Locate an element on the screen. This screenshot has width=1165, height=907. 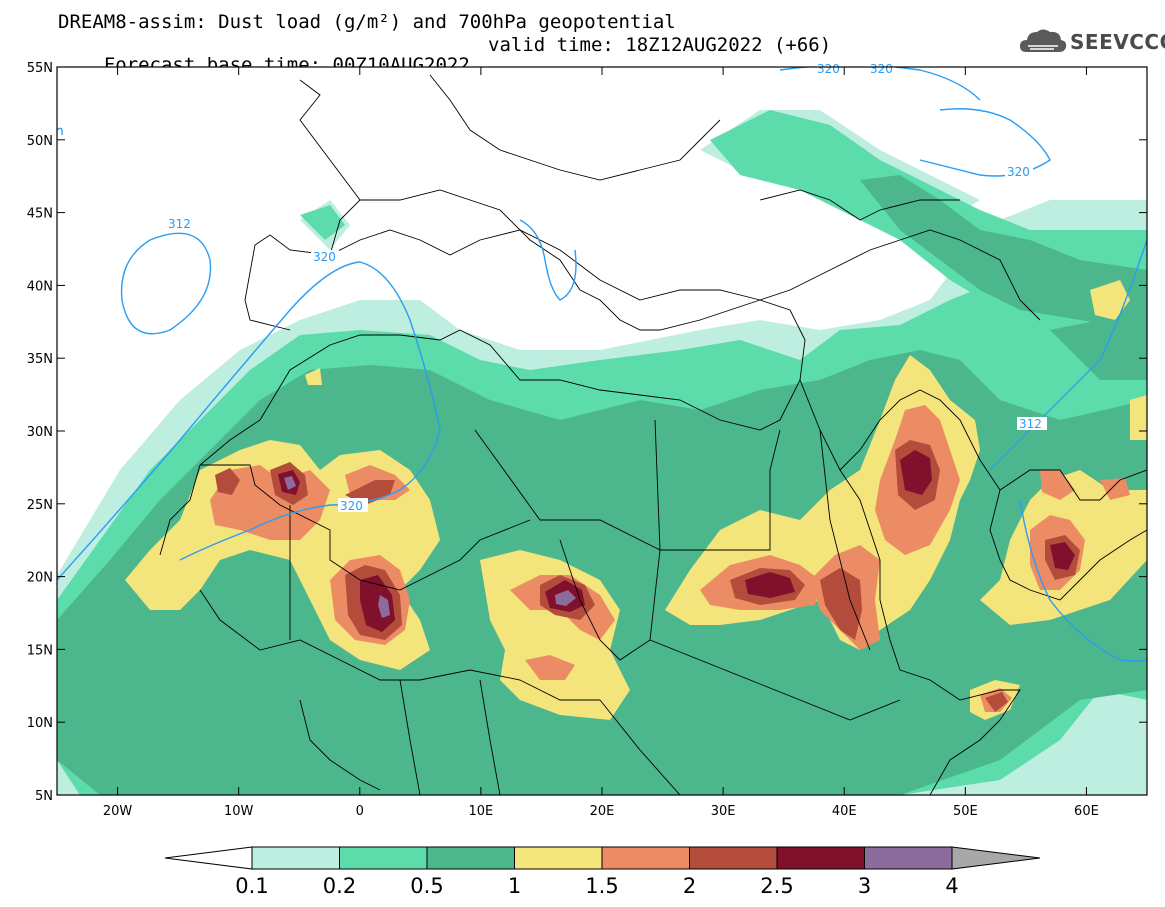
lon-tick-label: 10W is located at coordinates (239, 811).